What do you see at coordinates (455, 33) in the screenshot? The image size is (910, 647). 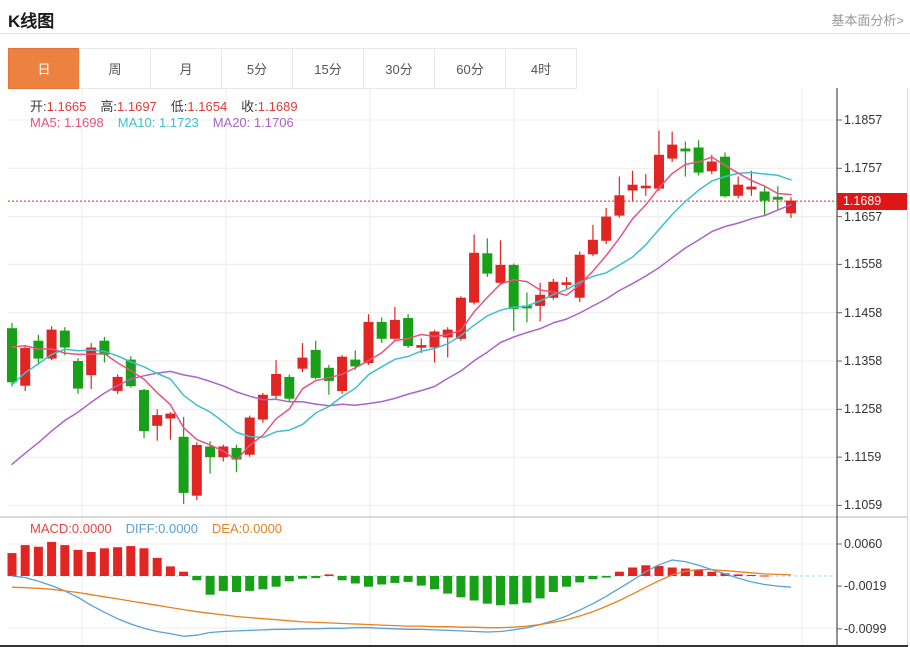 I see `title-divider` at bounding box center [455, 33].